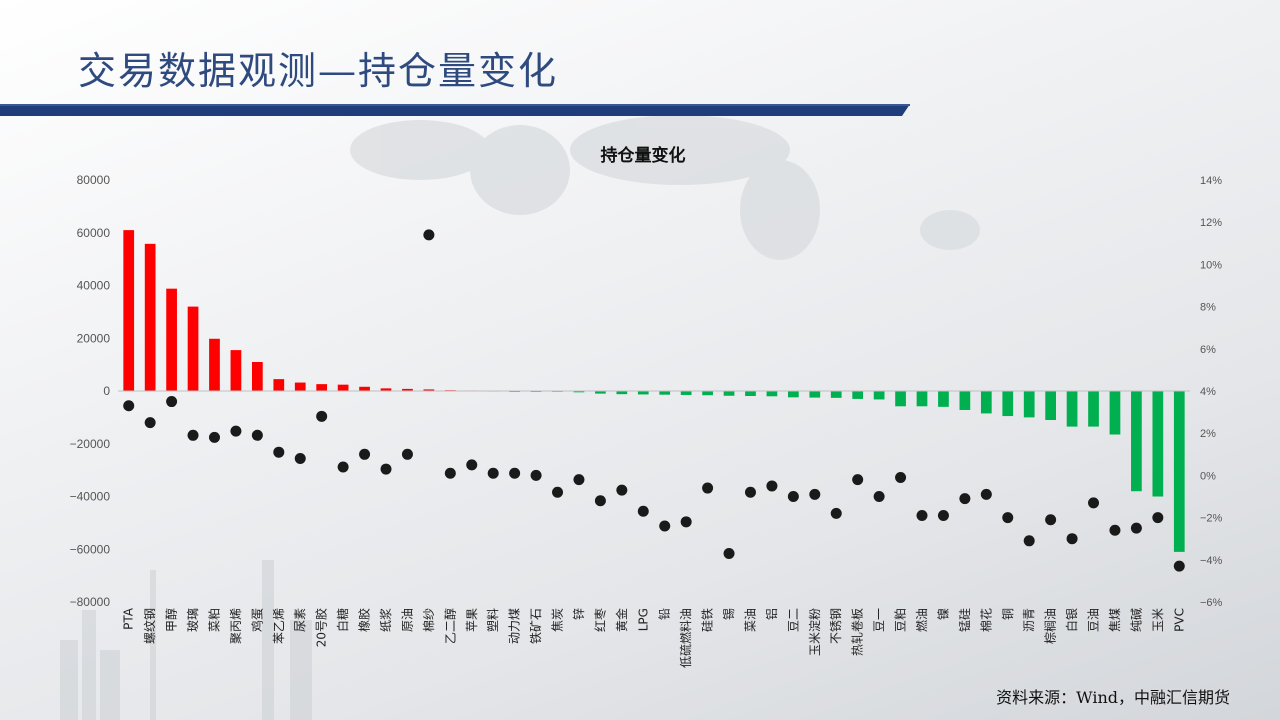 The height and width of the screenshot is (720, 1280). I want to click on dot-纯碱, so click(1136, 528).